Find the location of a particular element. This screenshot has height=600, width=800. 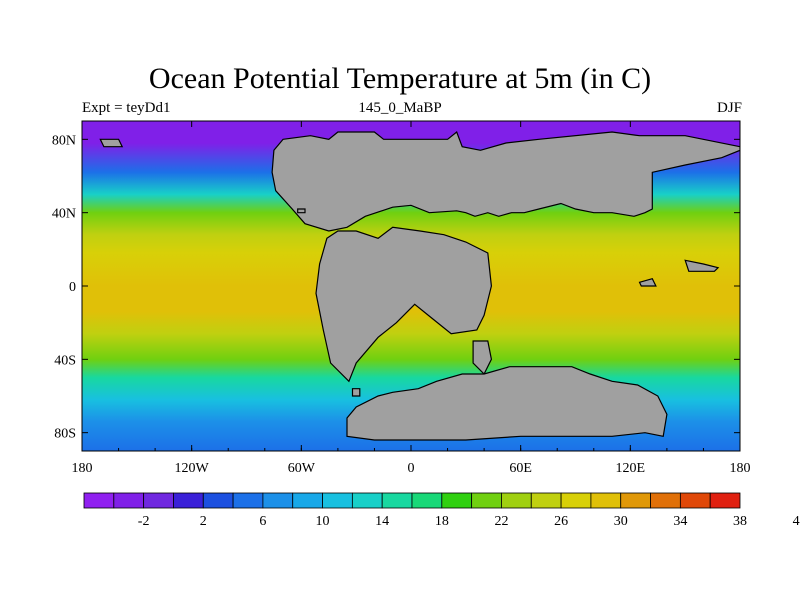

x-tick-label: 0 is located at coordinates (411, 468).